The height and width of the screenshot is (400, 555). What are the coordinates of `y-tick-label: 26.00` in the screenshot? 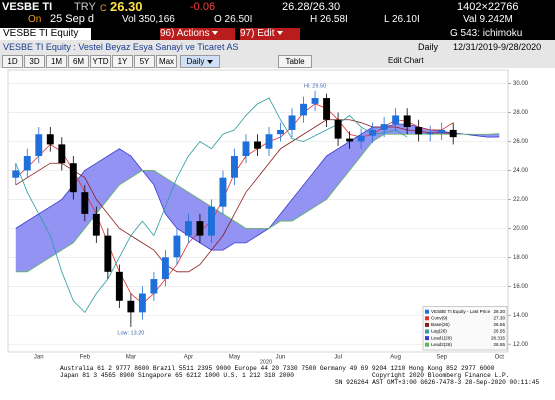 It's located at (521, 142).